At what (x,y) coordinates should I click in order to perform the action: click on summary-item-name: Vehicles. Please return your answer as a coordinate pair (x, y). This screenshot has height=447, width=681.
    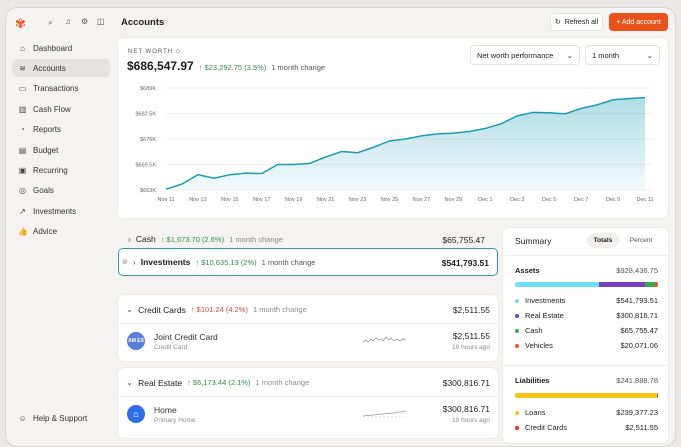
    Looking at the image, I should click on (539, 345).